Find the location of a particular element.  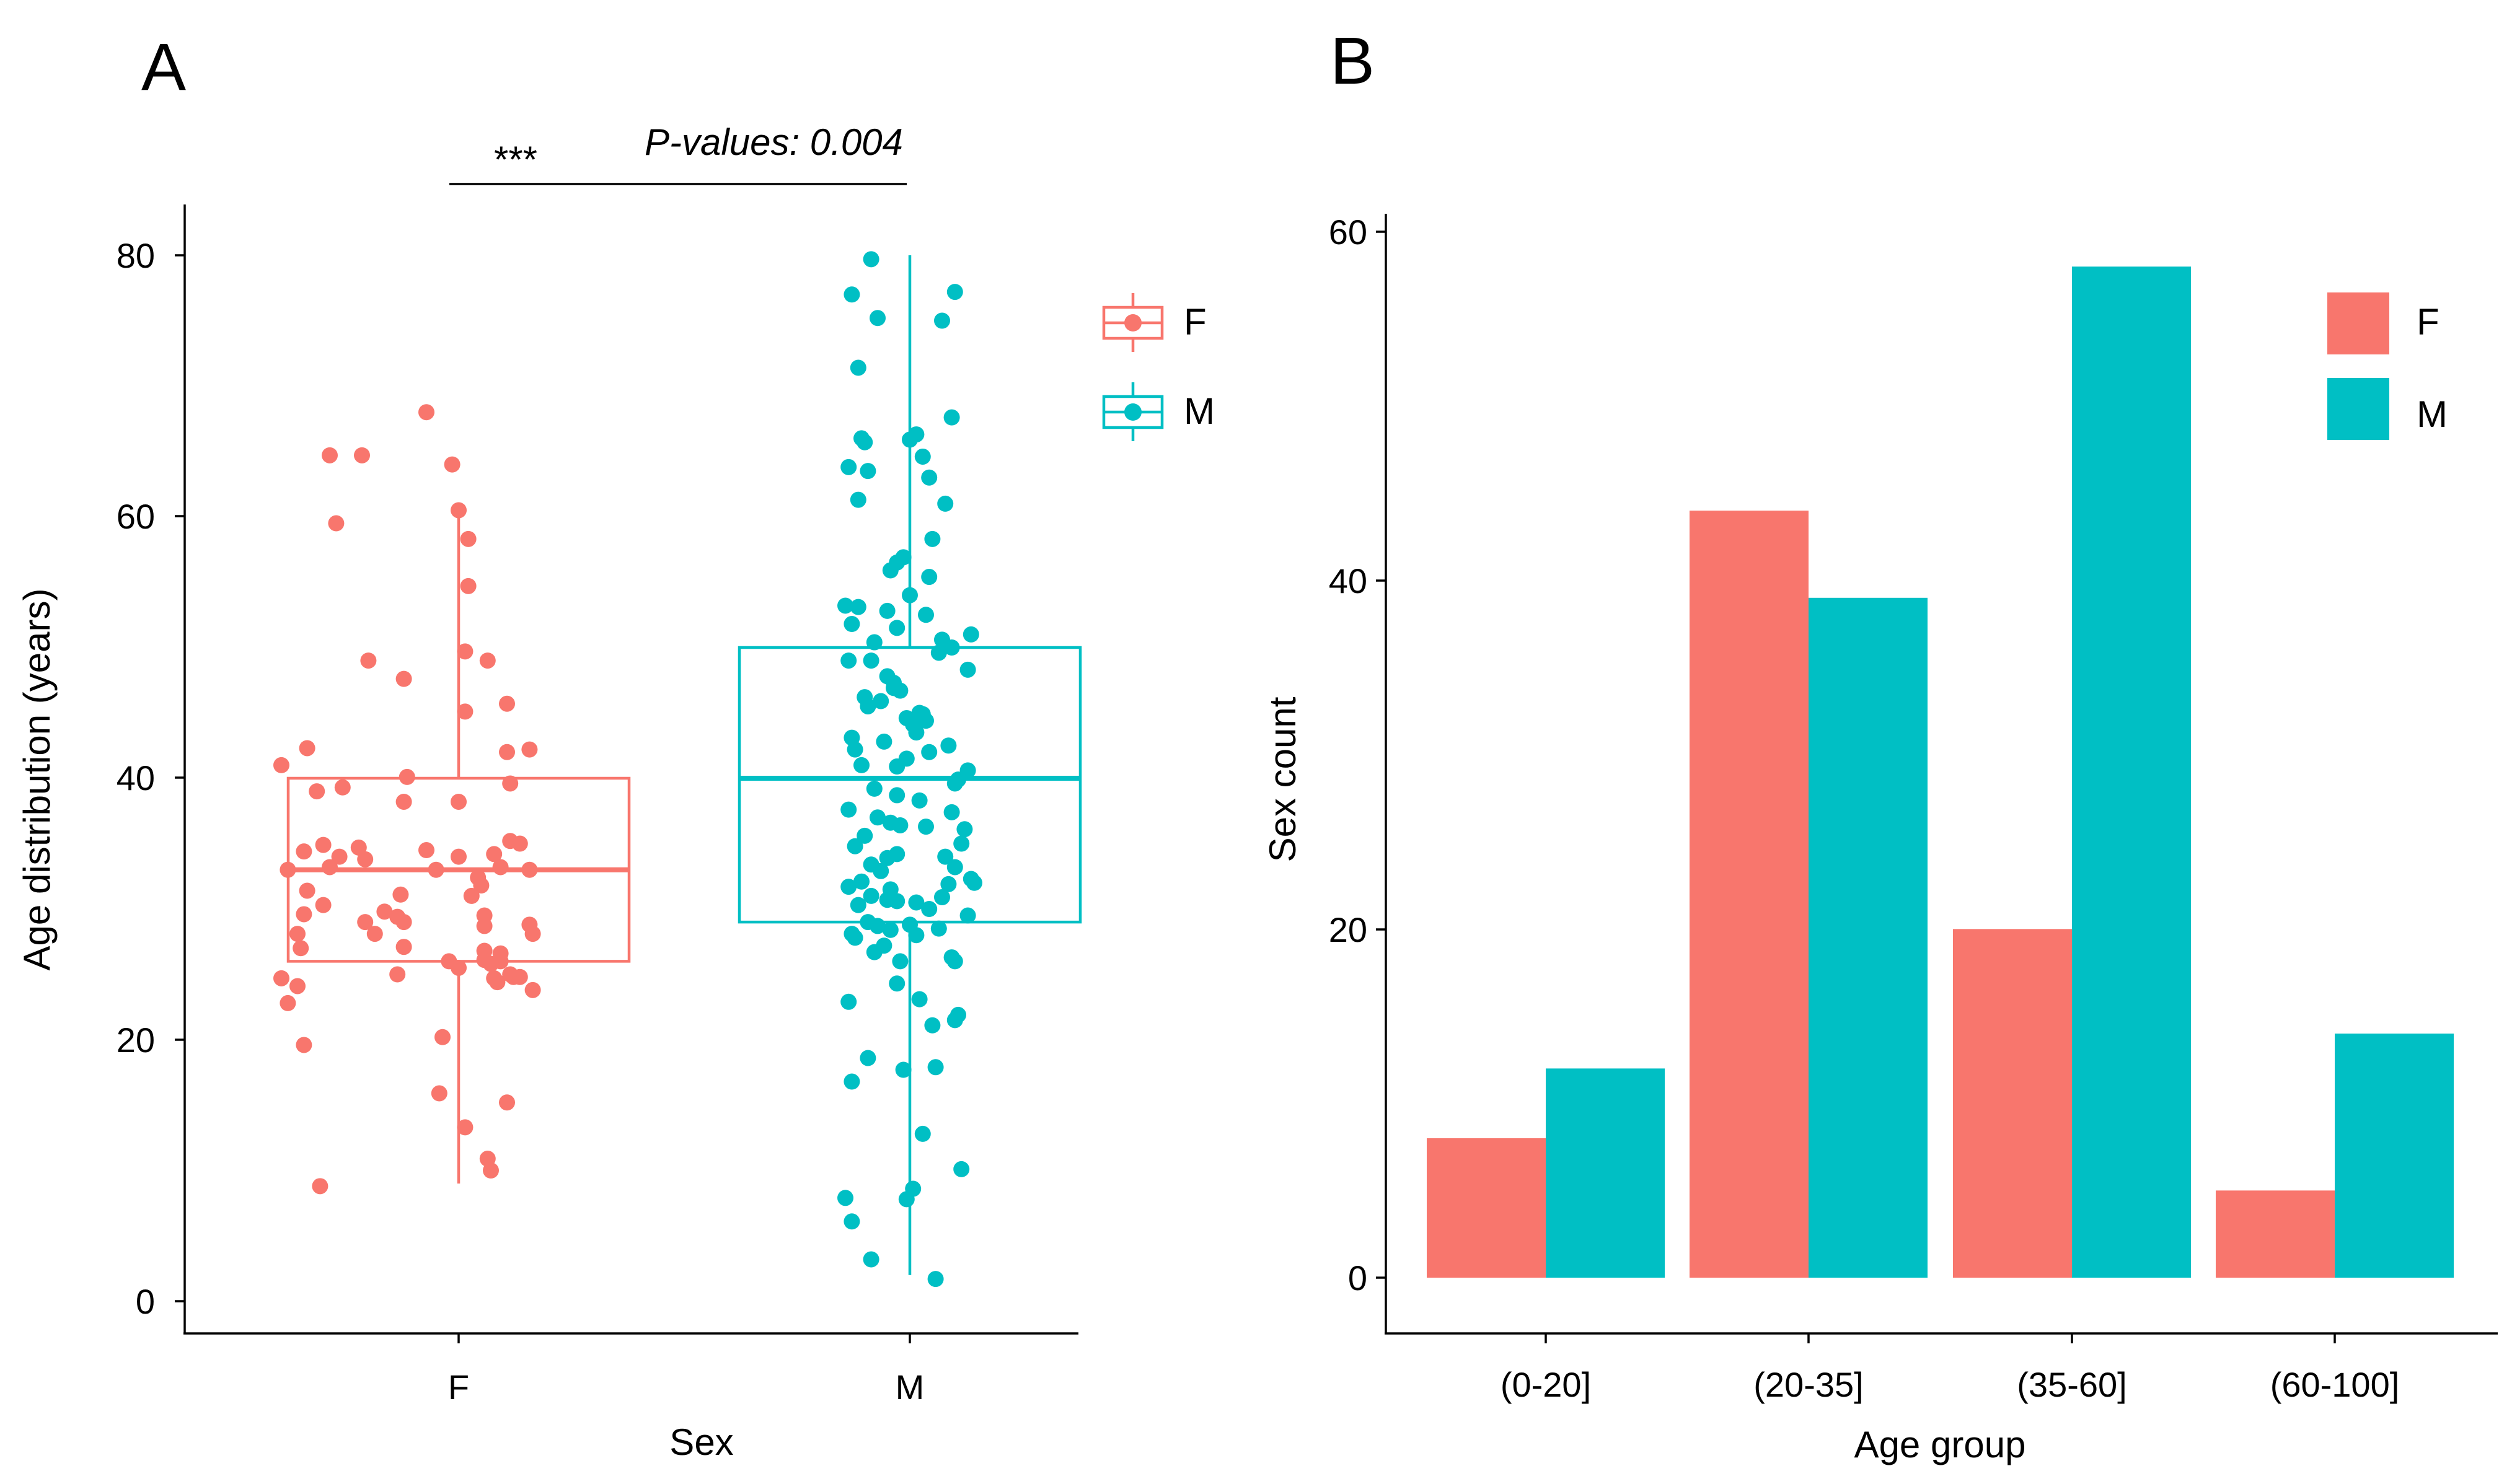

b-y-ticks: 0 20 40 60 is located at coordinates (1357, 755).